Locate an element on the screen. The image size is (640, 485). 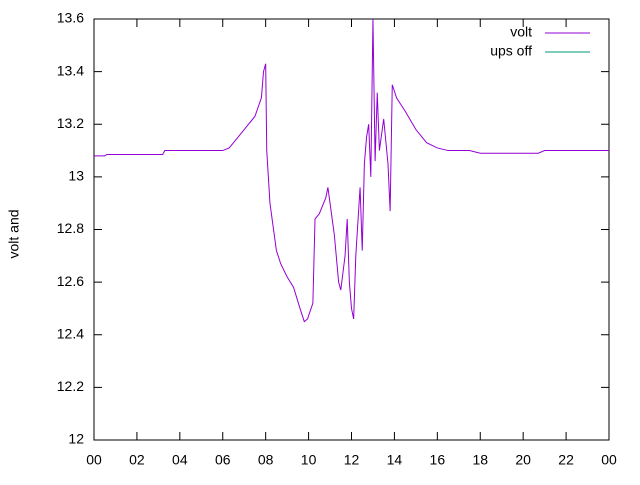
y-axis-label: volt and is located at coordinates (14, 233).